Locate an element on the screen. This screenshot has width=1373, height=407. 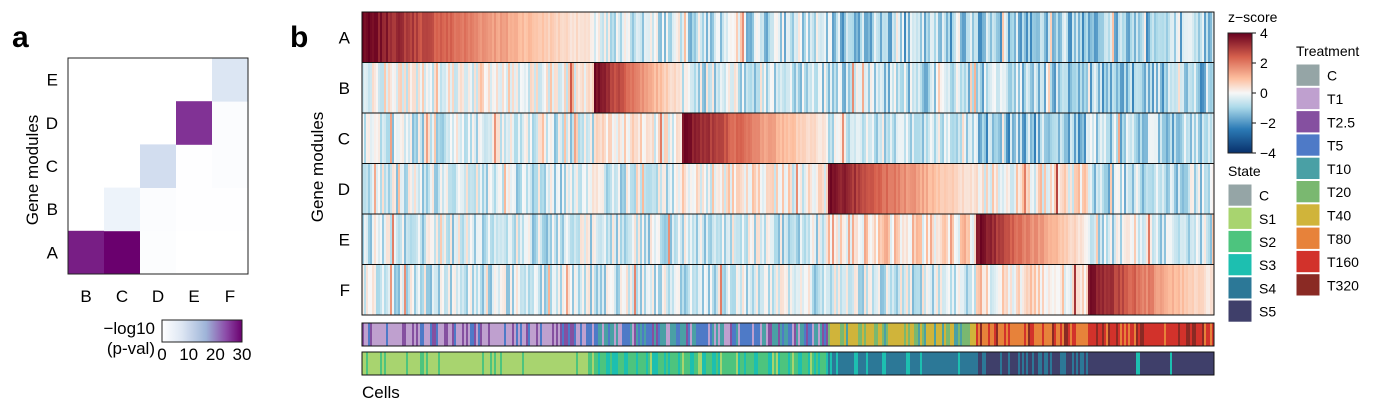
pval-cell-B-D is located at coordinates (158, 209).